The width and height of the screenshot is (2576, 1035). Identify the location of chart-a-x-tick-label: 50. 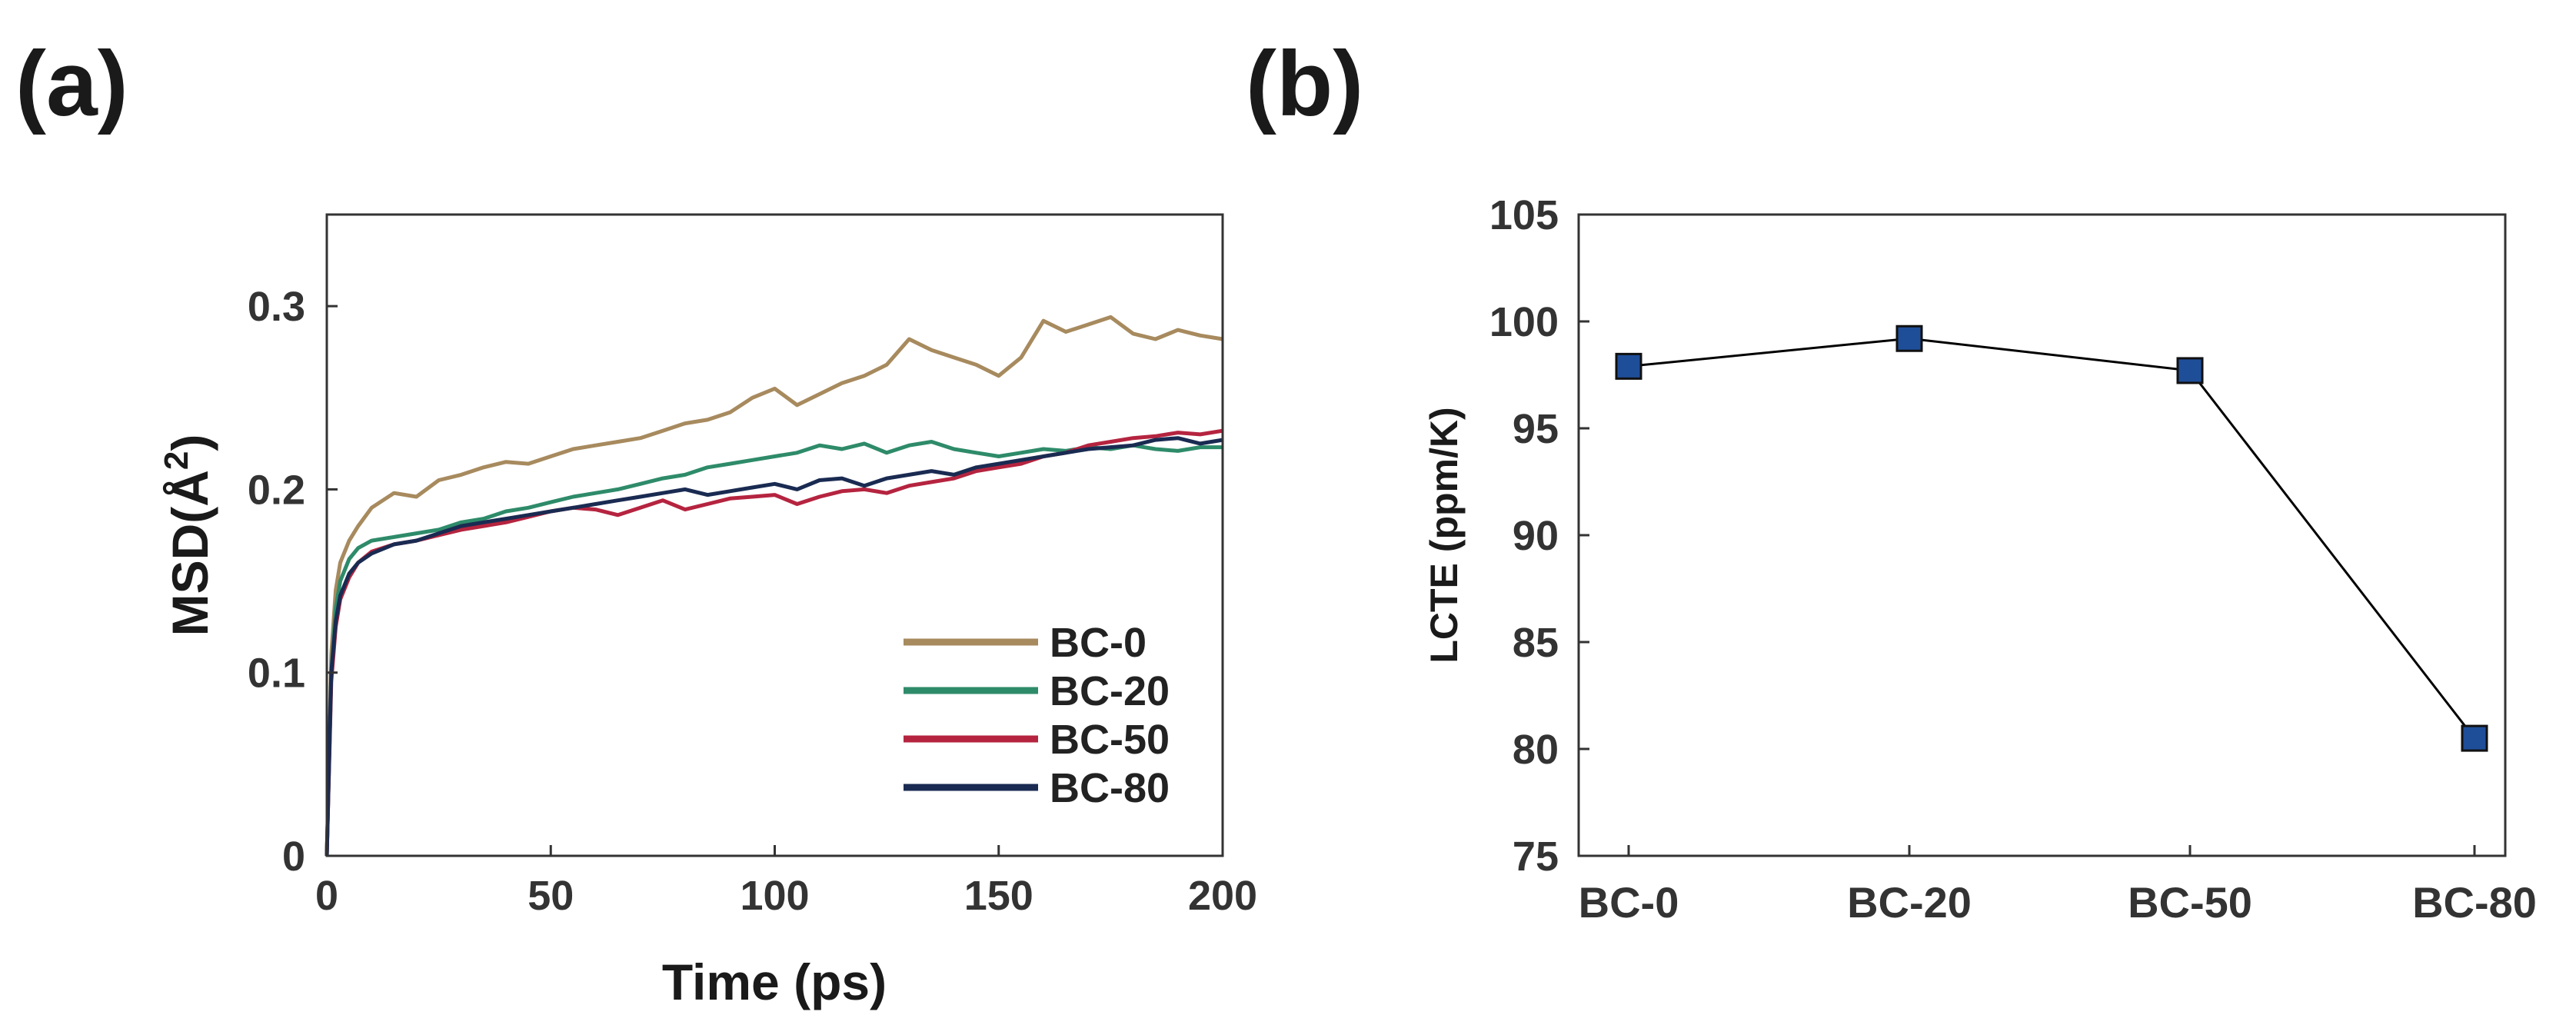
(551, 896).